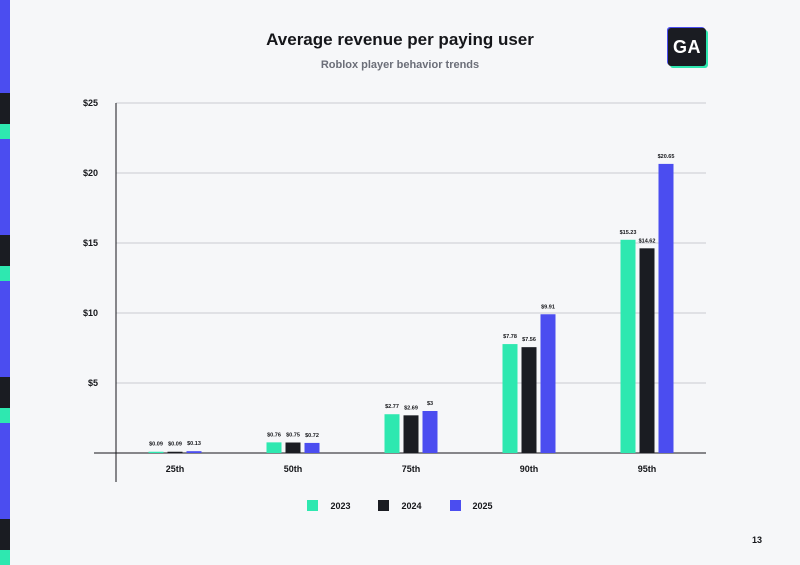 The width and height of the screenshot is (800, 565). I want to click on data-label-95th-2023: $15.23, so click(628, 233).